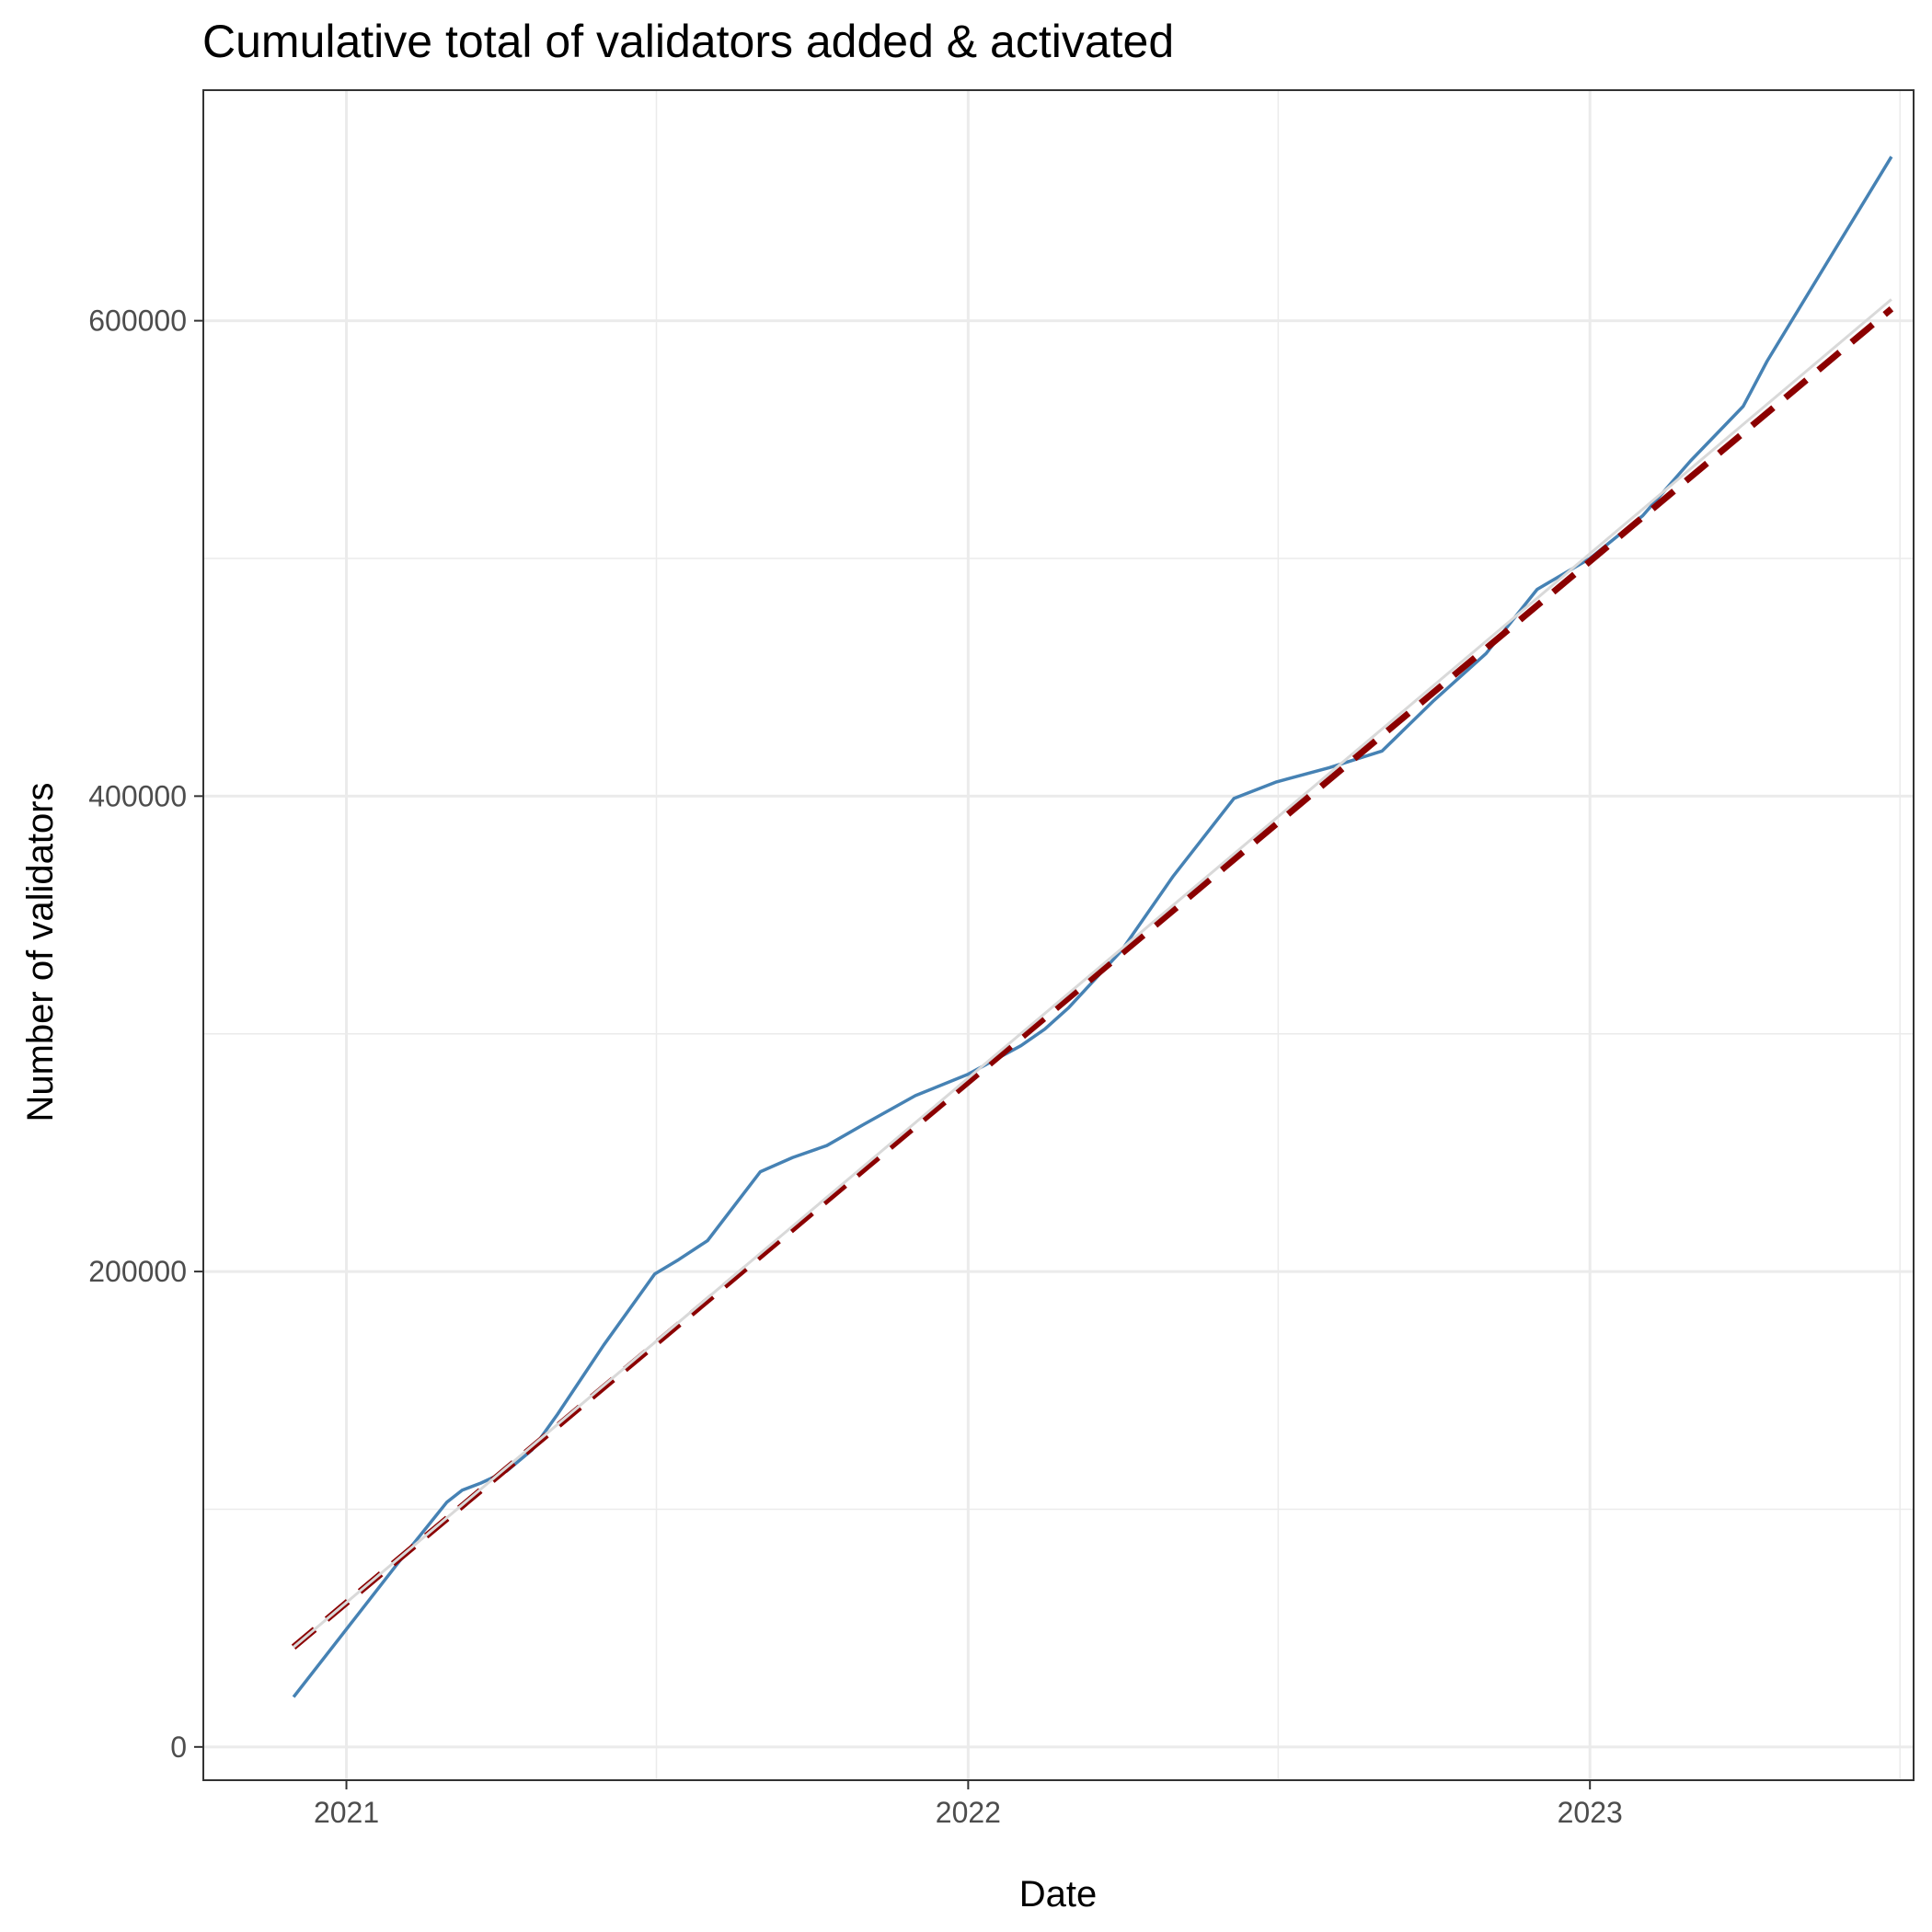  I want to click on x-tick-label: 2022, so click(968, 1812).